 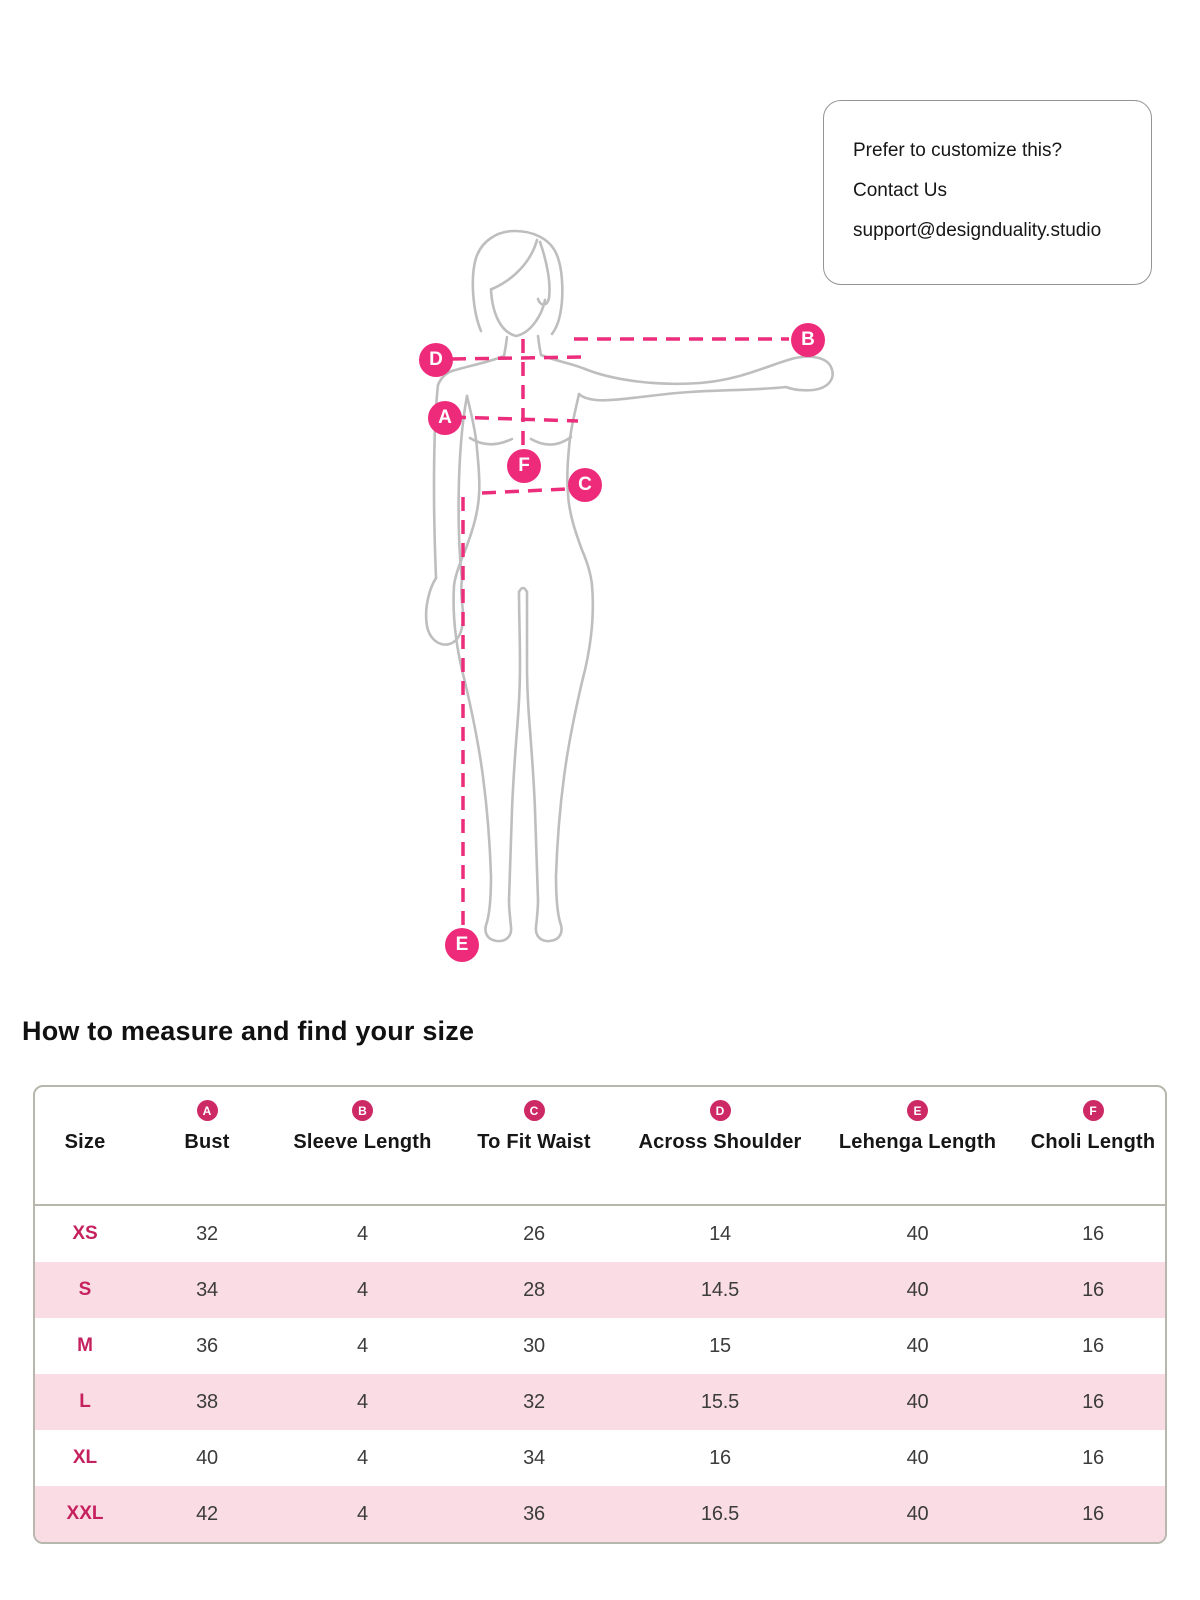 What do you see at coordinates (720, 1110) in the screenshot?
I see `badge-d-icon: D` at bounding box center [720, 1110].